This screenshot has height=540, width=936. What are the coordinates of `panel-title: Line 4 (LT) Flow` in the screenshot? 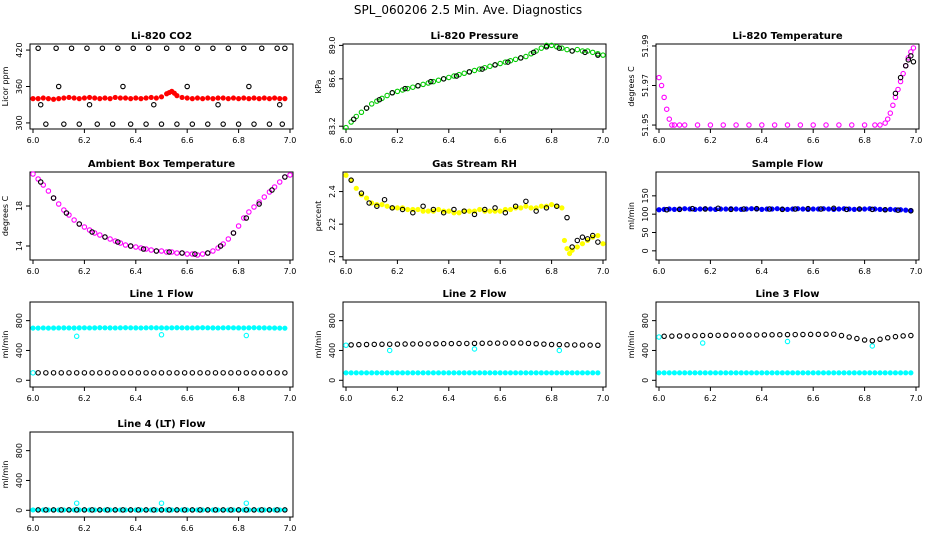 It's located at (161, 424).